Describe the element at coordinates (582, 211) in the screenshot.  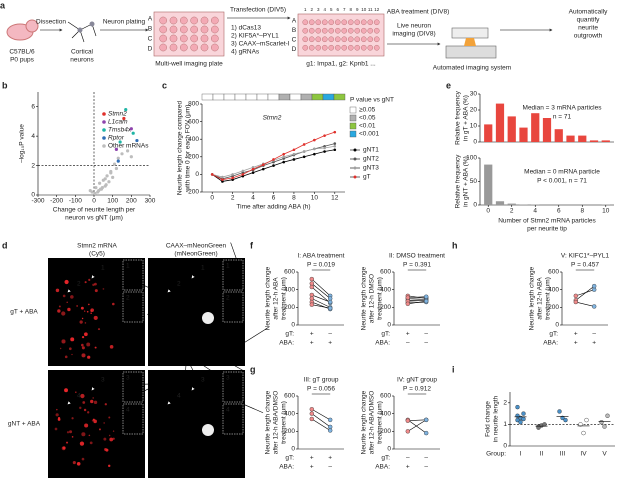
I see `x-tick-label: 8` at that location.